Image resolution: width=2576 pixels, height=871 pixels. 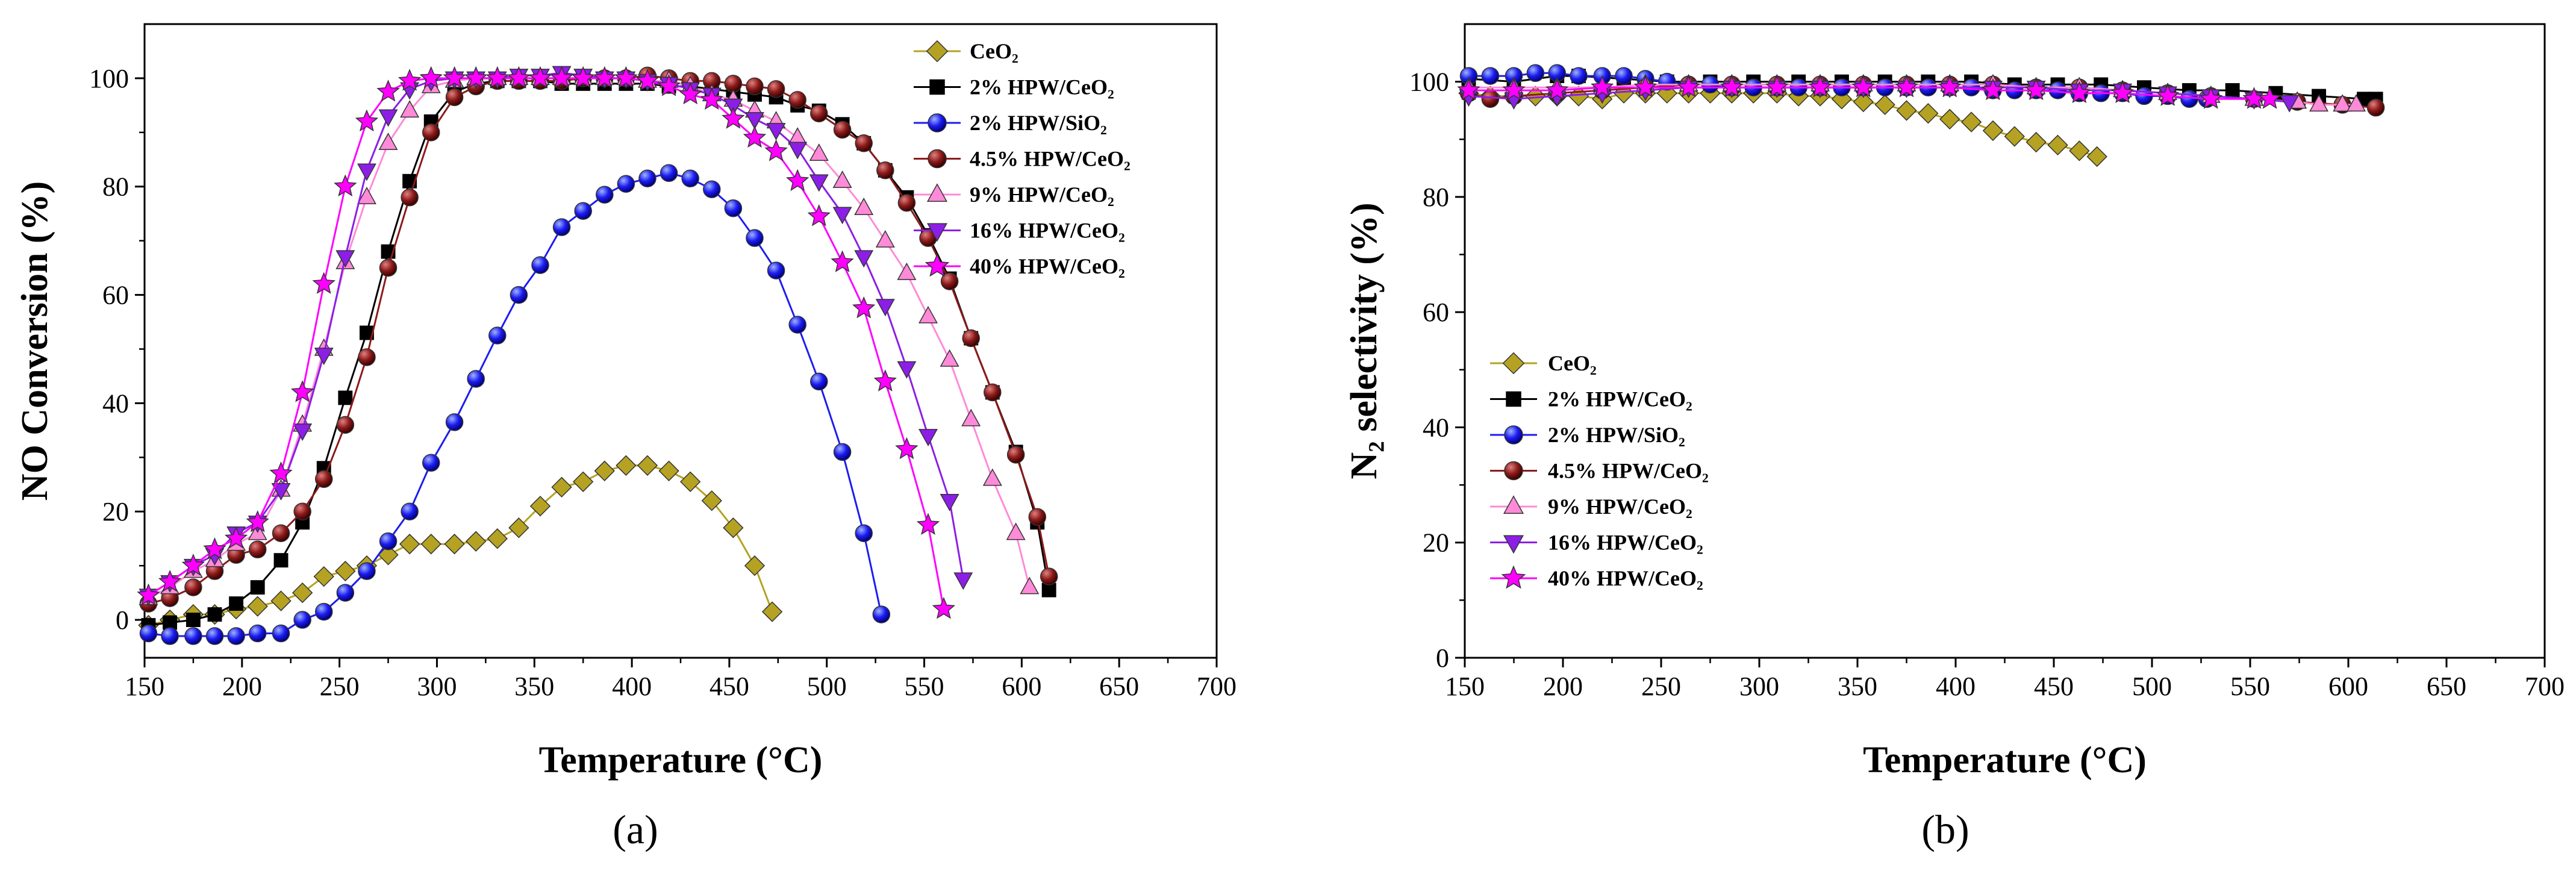 What do you see at coordinates (242, 686) in the screenshot?
I see `x-tick-label: 200` at bounding box center [242, 686].